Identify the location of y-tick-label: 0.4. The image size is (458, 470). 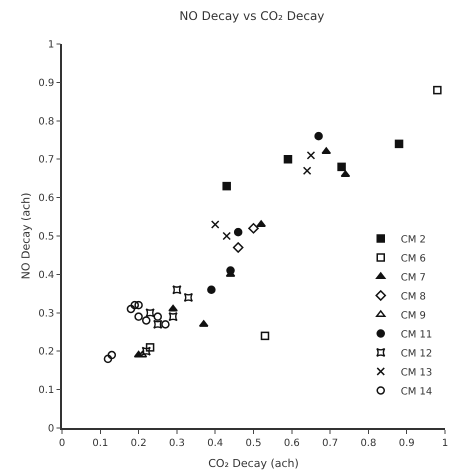
(46, 275).